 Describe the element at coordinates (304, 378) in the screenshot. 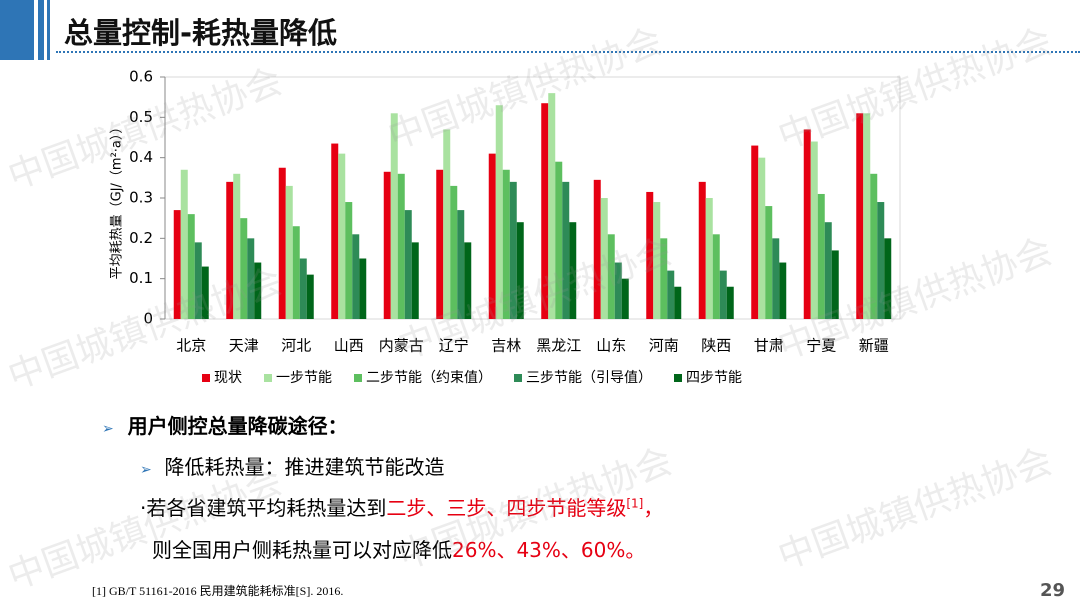

I see `legend-label: 一步节能` at that location.